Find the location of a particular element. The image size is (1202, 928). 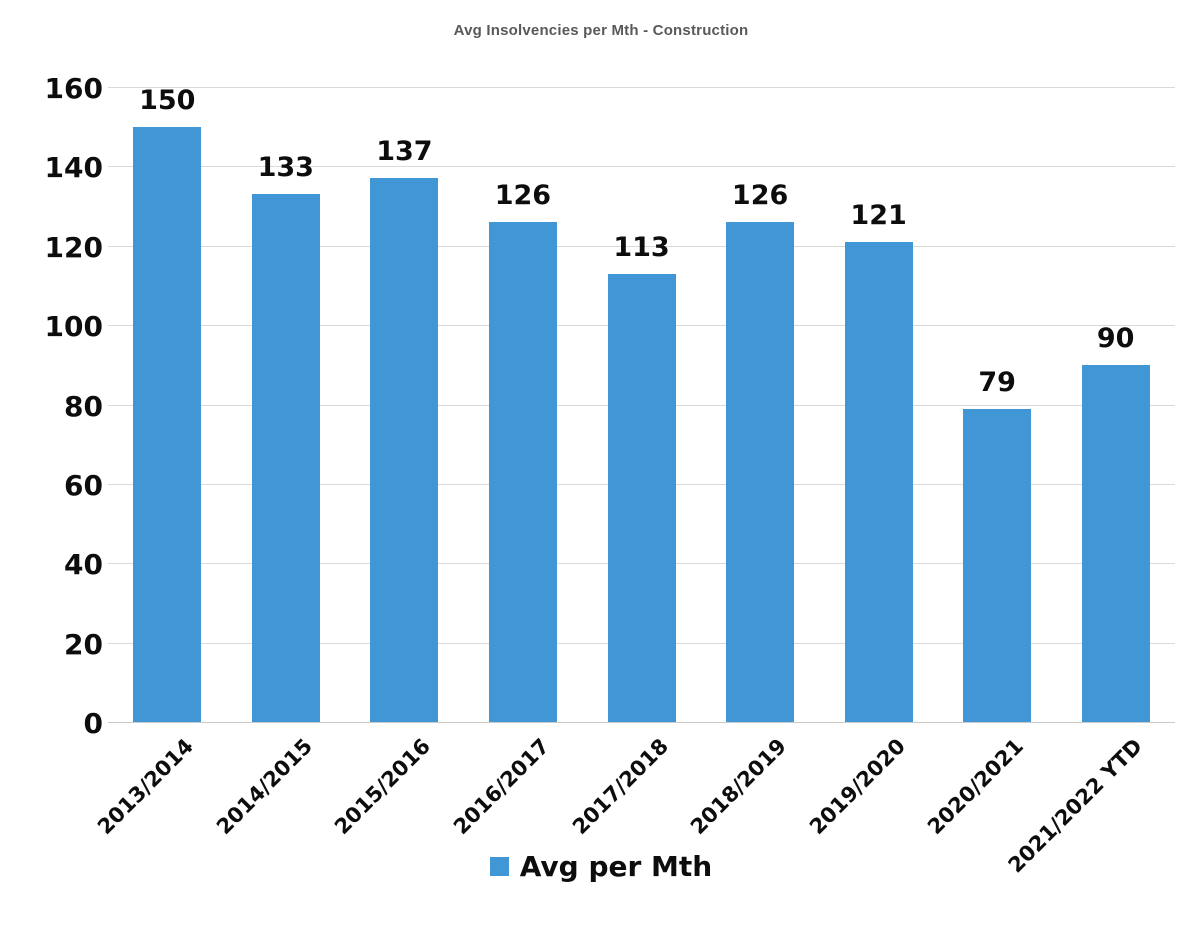

y-tick-label-0: 0 is located at coordinates (93, 723).